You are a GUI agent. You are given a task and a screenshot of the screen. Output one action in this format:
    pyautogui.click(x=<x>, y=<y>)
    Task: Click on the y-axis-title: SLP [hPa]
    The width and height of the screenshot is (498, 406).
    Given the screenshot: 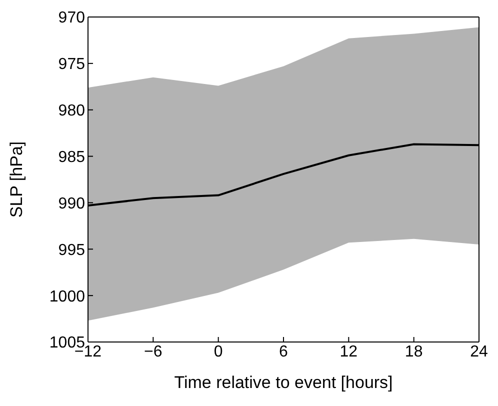 What is the action you would take?
    pyautogui.click(x=16, y=179)
    